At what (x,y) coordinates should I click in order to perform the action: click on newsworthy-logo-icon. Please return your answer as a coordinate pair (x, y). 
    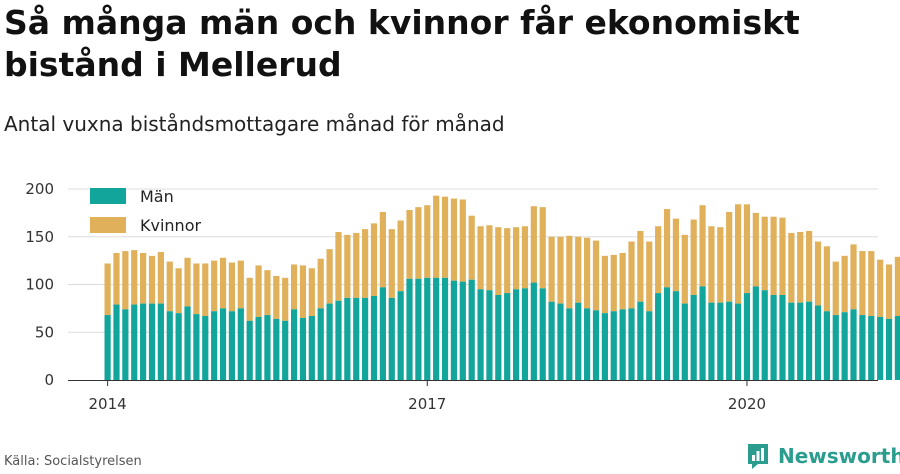
    Looking at the image, I should click on (758, 456).